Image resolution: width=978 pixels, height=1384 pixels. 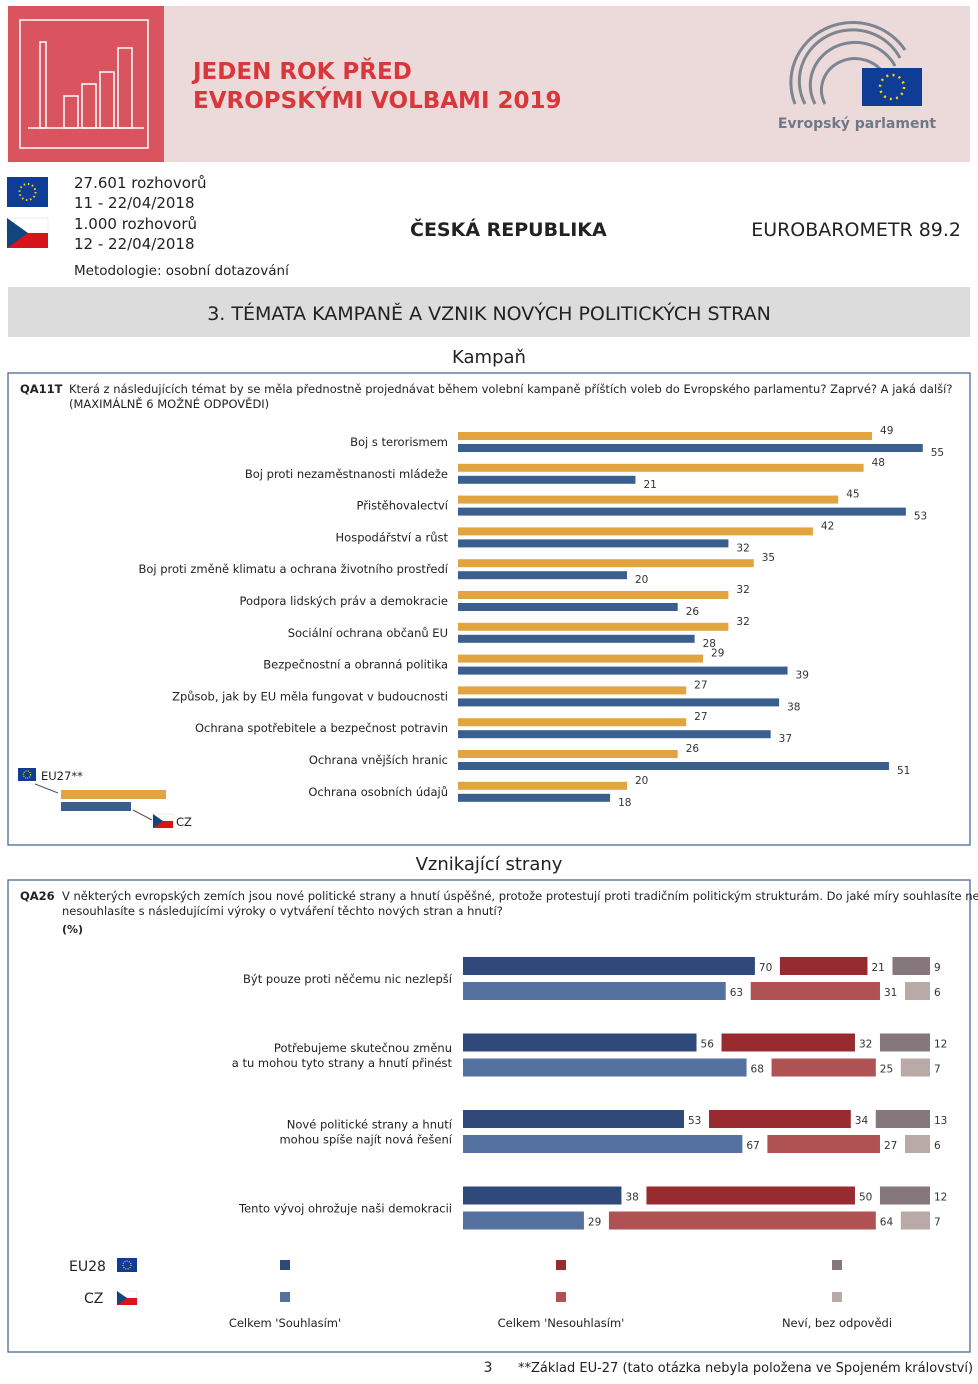 I want to click on value-label: 48, so click(x=878, y=463).